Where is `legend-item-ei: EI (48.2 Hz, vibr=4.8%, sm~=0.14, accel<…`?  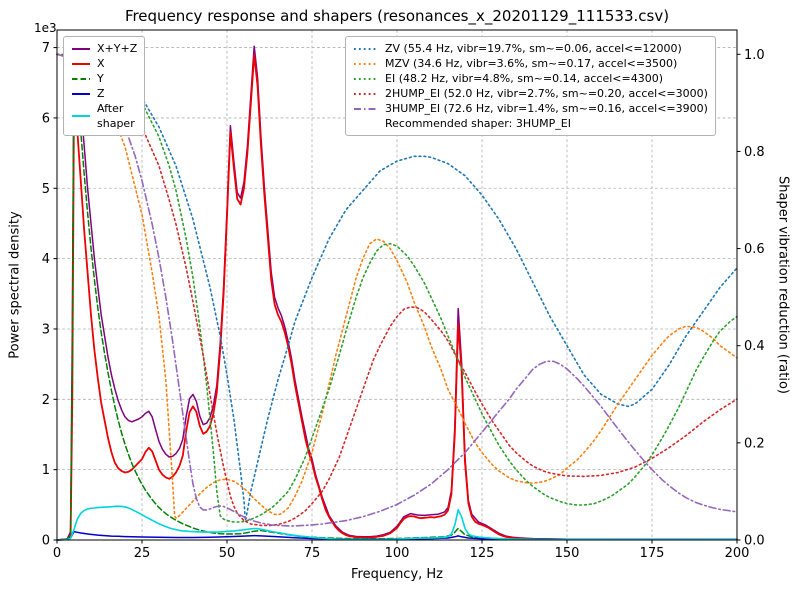
legend-item-ei: EI (48.2 Hz, vibr=4.8%, sm~=0.14, accel<… is located at coordinates (530, 78).